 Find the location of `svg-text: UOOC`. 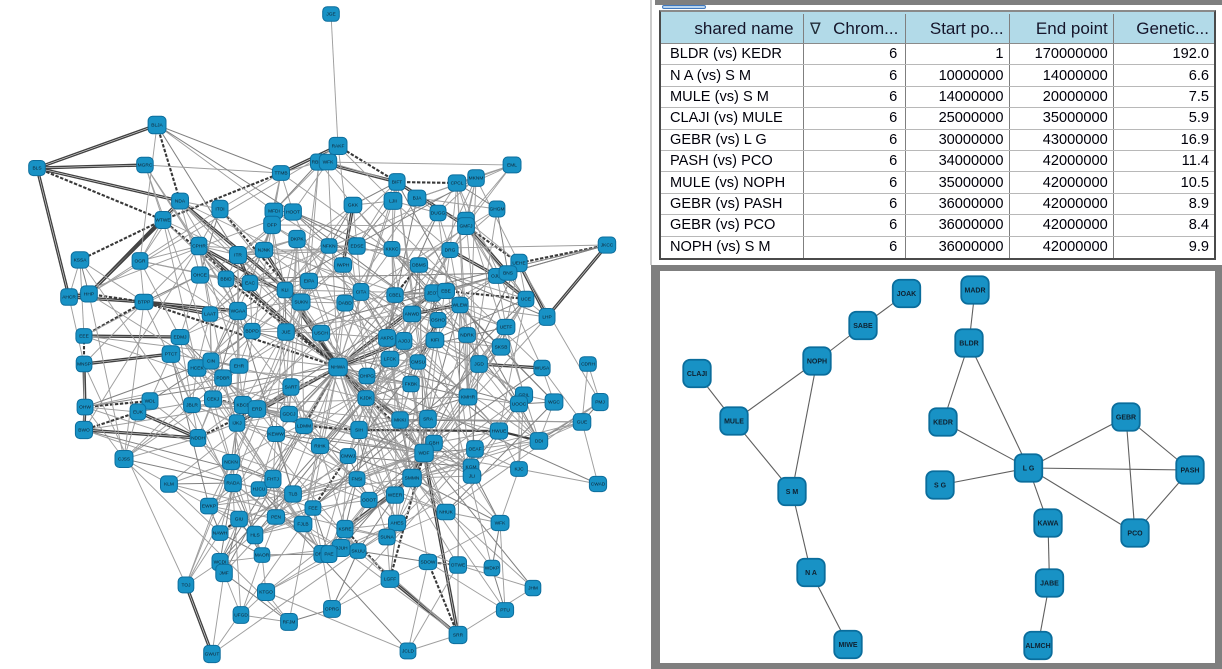

svg-text: UOOC is located at coordinates (519, 405).